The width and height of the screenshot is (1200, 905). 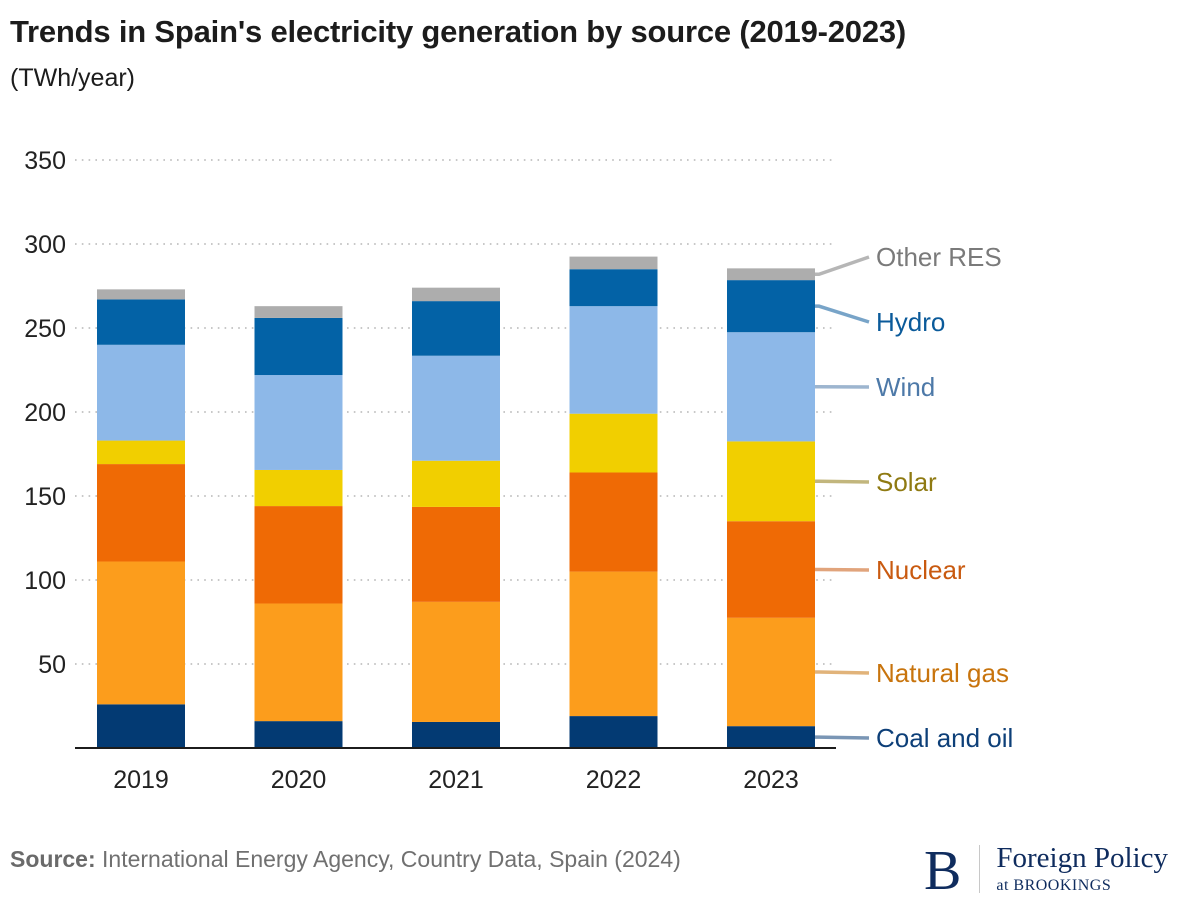 I want to click on bar-stack-2022, so click(x=613, y=502).